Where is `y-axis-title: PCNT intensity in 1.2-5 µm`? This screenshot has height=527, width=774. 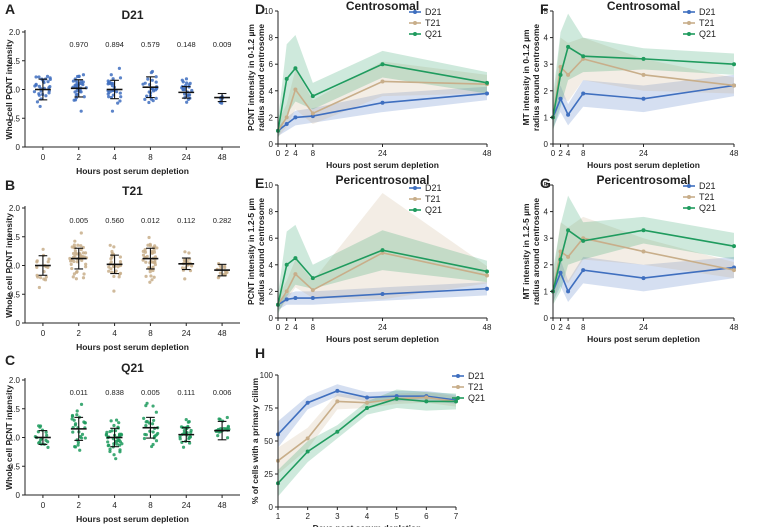 y-axis-title: PCNT intensity in 1.2-5 µm is located at coordinates (251, 251).